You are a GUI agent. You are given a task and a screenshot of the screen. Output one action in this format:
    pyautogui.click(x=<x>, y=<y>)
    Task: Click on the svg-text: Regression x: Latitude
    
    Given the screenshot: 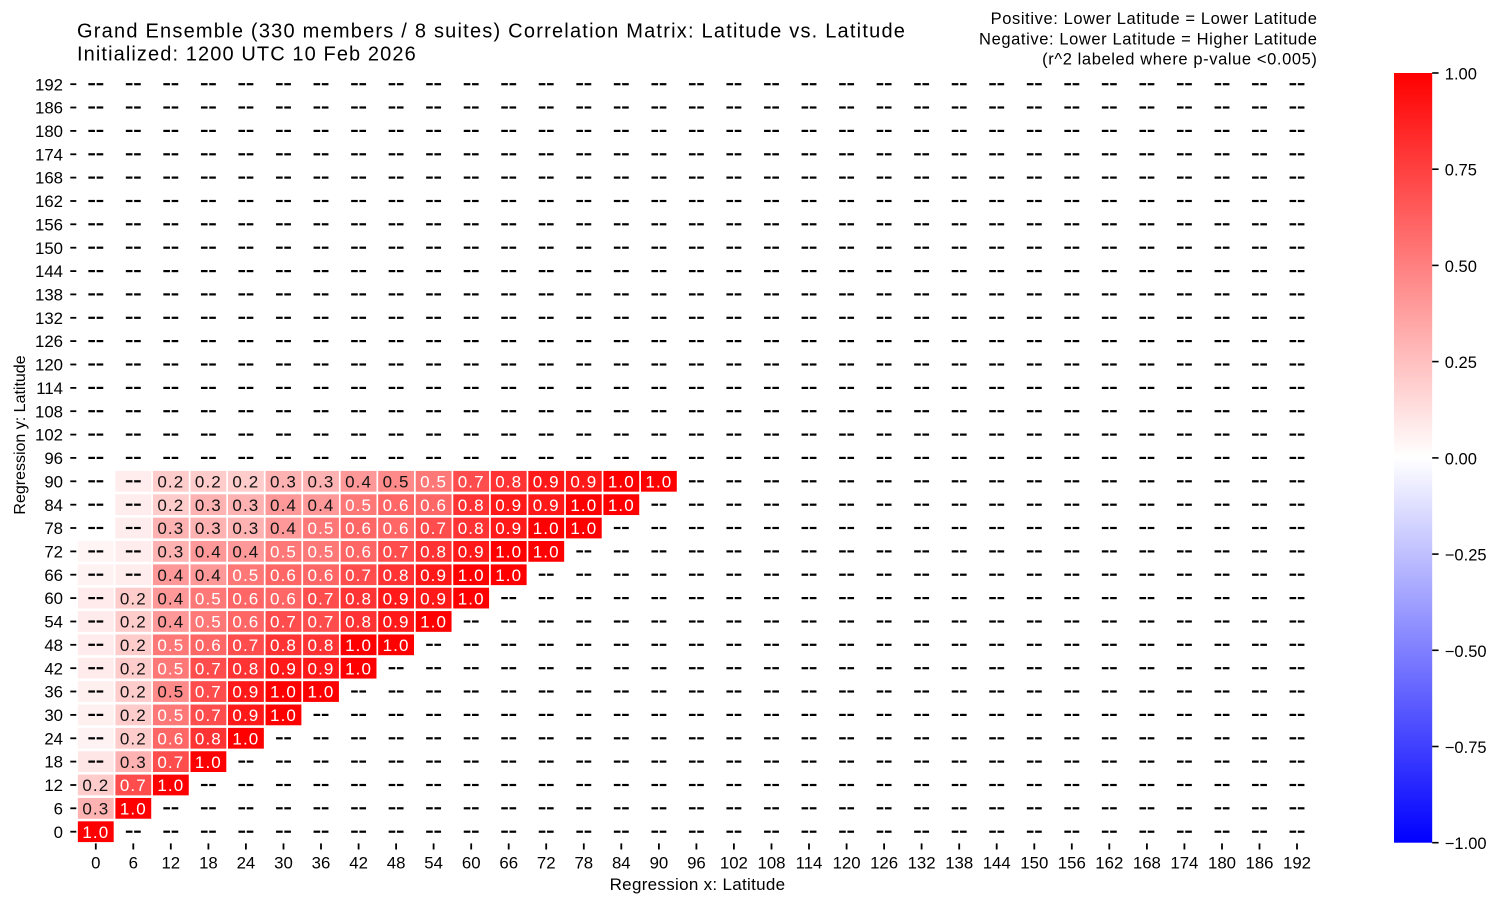 What is the action you would take?
    pyautogui.click(x=698, y=884)
    